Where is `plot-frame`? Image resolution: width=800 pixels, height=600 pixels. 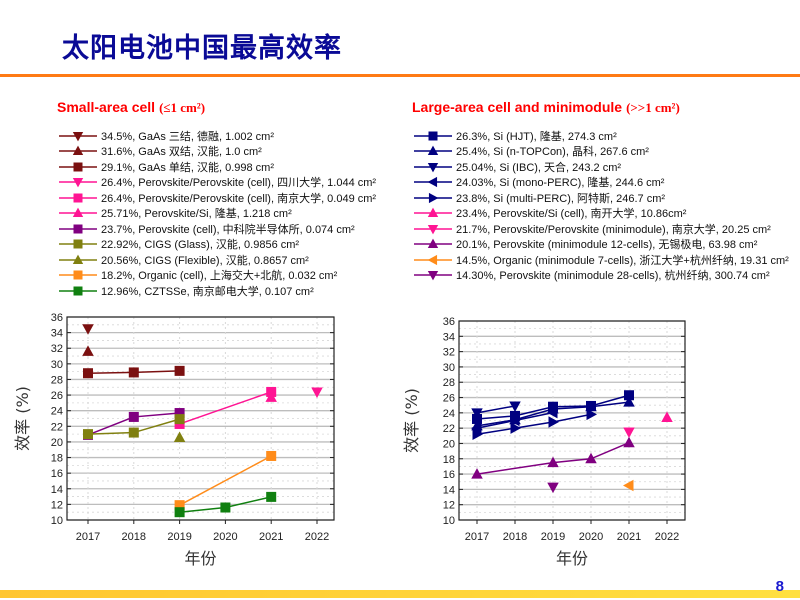 plot-frame is located at coordinates (572, 420).